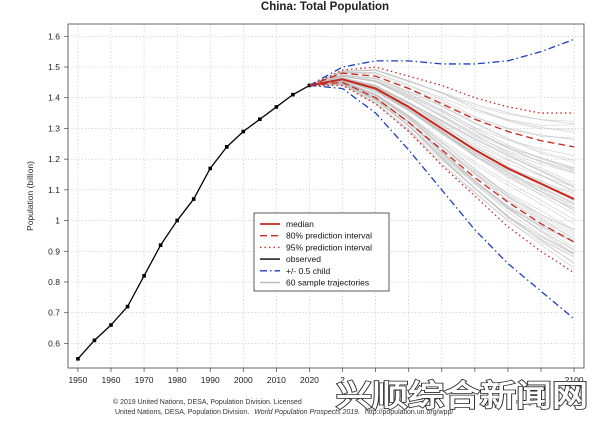  I want to click on x-tick-label: 1950, so click(77, 380).